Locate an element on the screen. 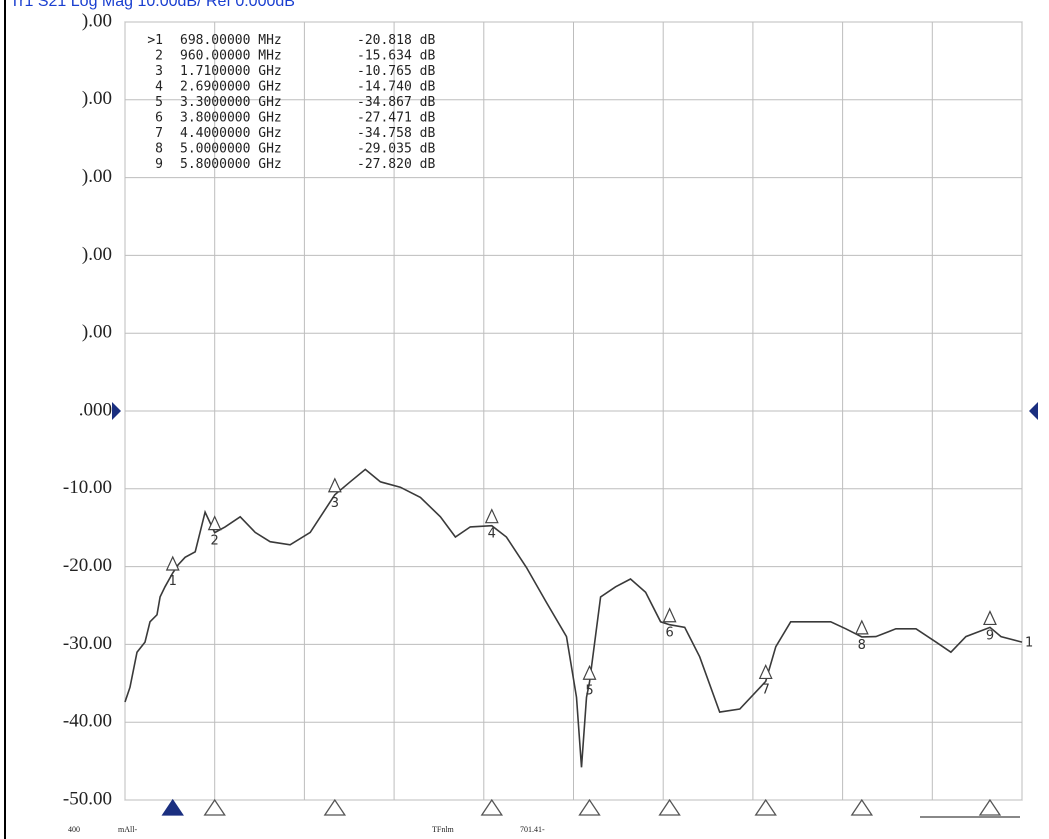 The width and height of the screenshot is (1049, 839). marker-stimulus: 698.00000 MHz is located at coordinates (231, 40).